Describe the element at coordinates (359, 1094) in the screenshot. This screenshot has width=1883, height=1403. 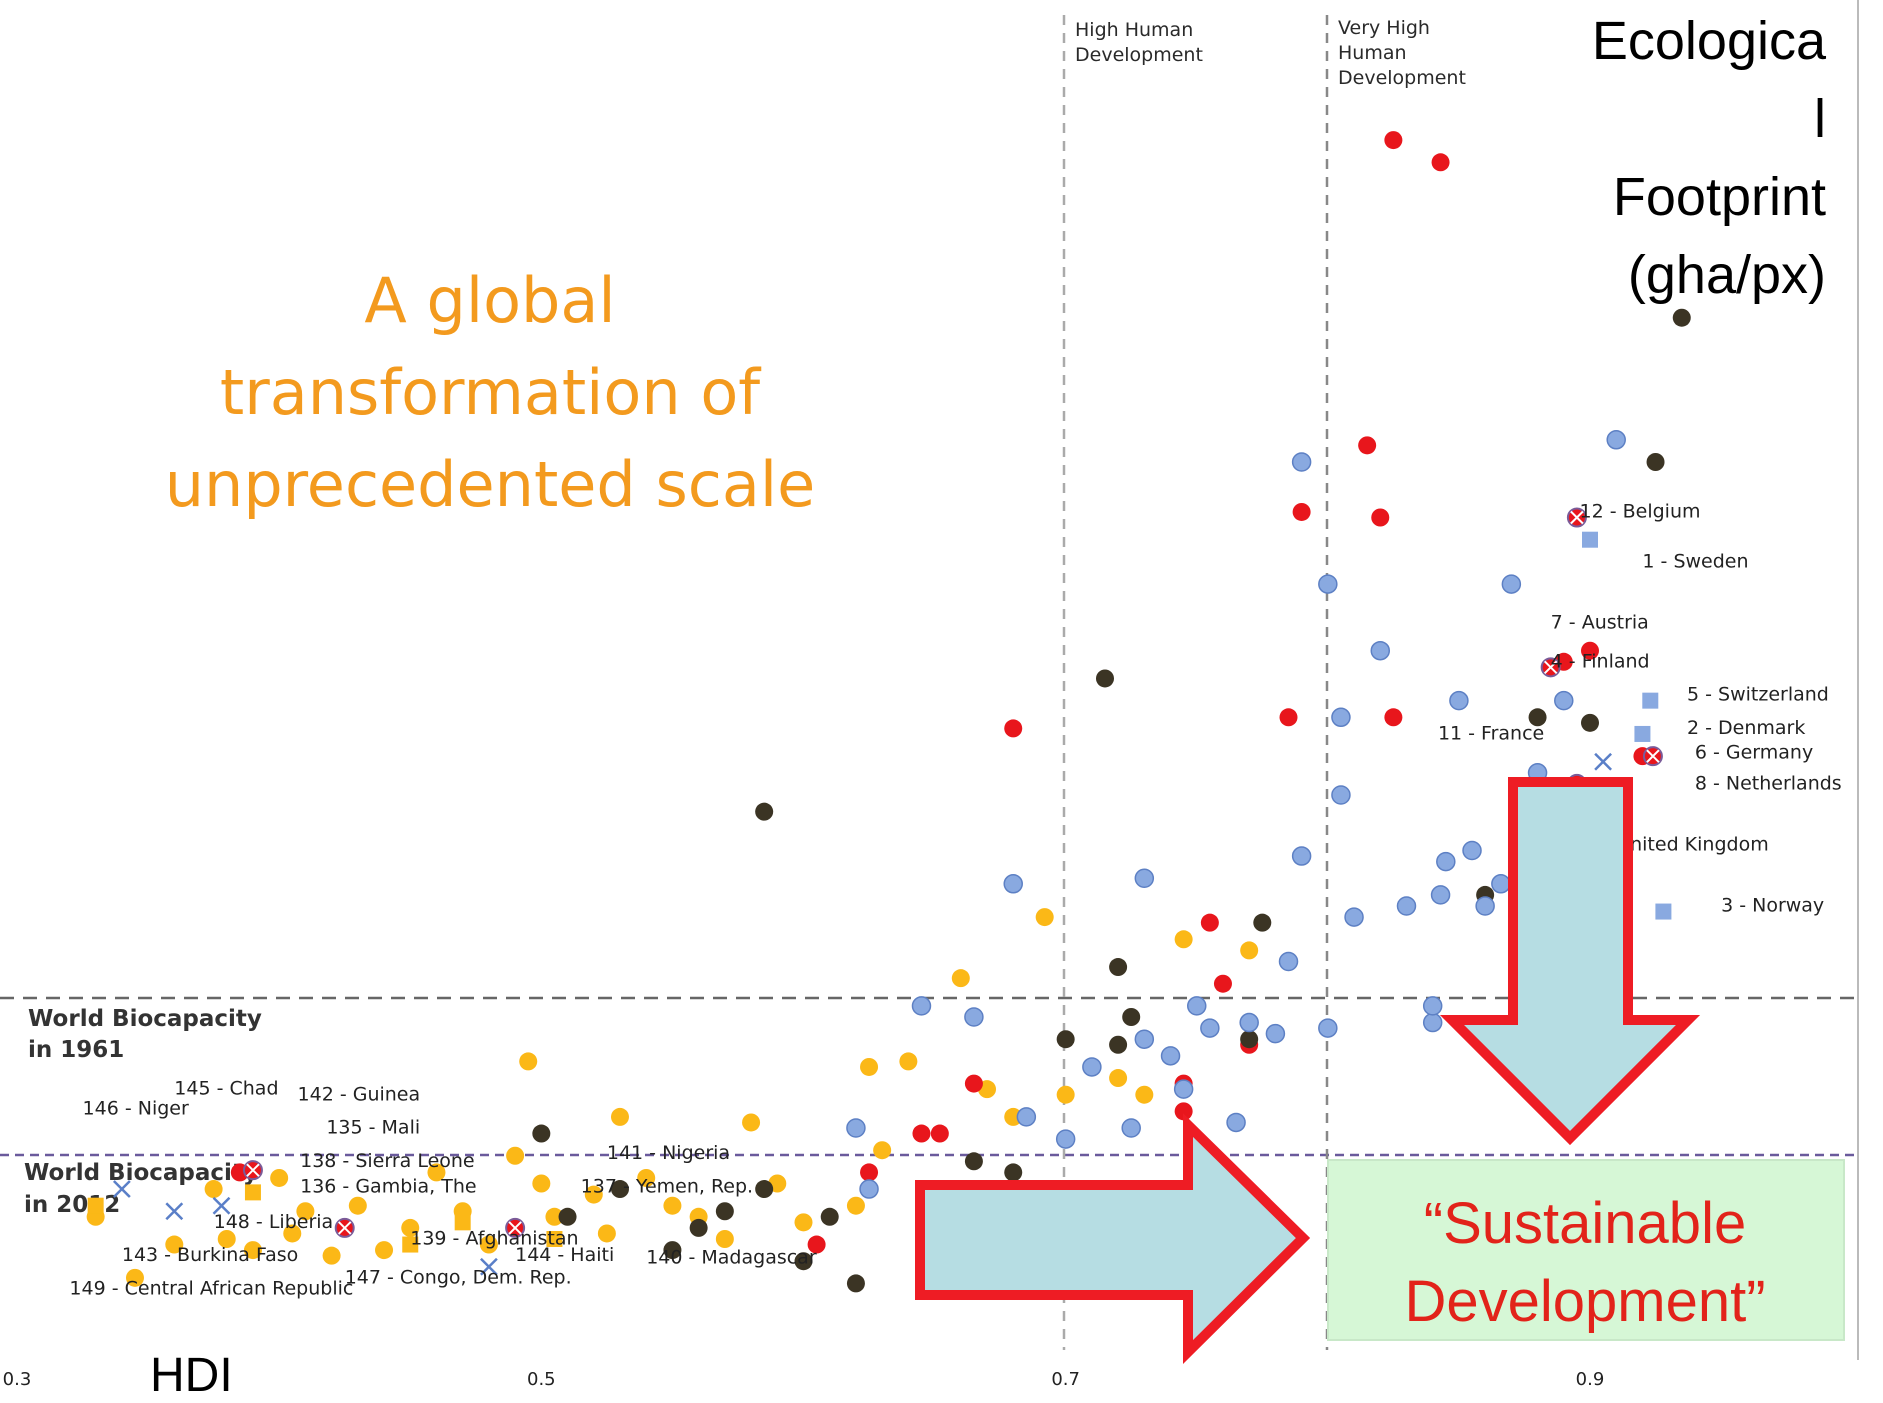
I see `country-label-12: 142 - Guinea` at that location.